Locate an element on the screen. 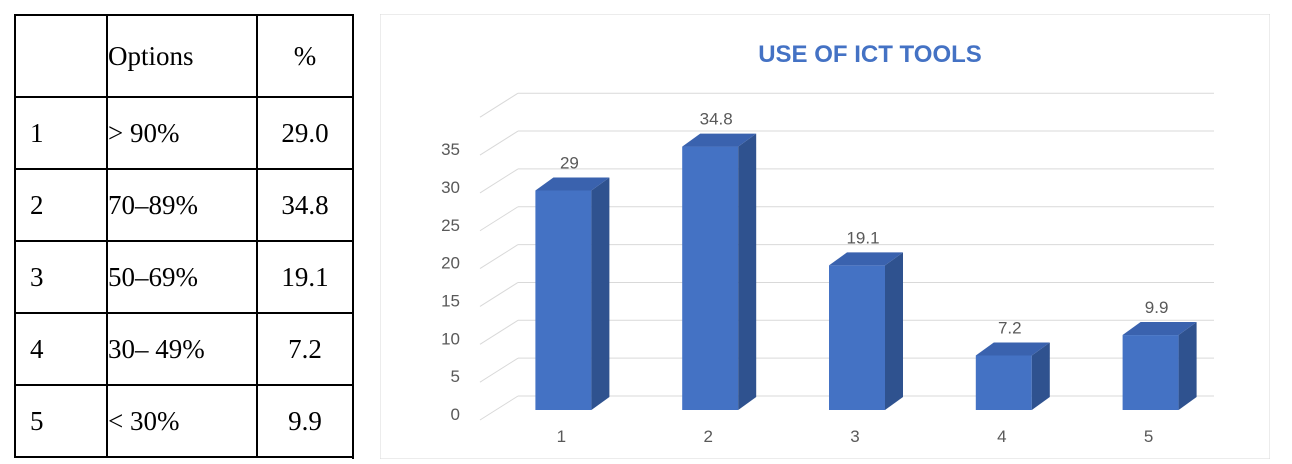 This screenshot has height=464, width=1292. table-row: 1 > 90% 29.0 is located at coordinates (184, 133).